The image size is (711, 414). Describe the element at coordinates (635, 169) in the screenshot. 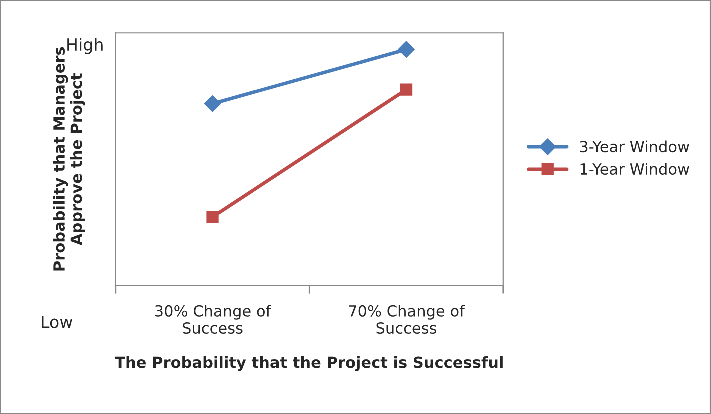

I see `legend-label: 1-Year Window` at that location.